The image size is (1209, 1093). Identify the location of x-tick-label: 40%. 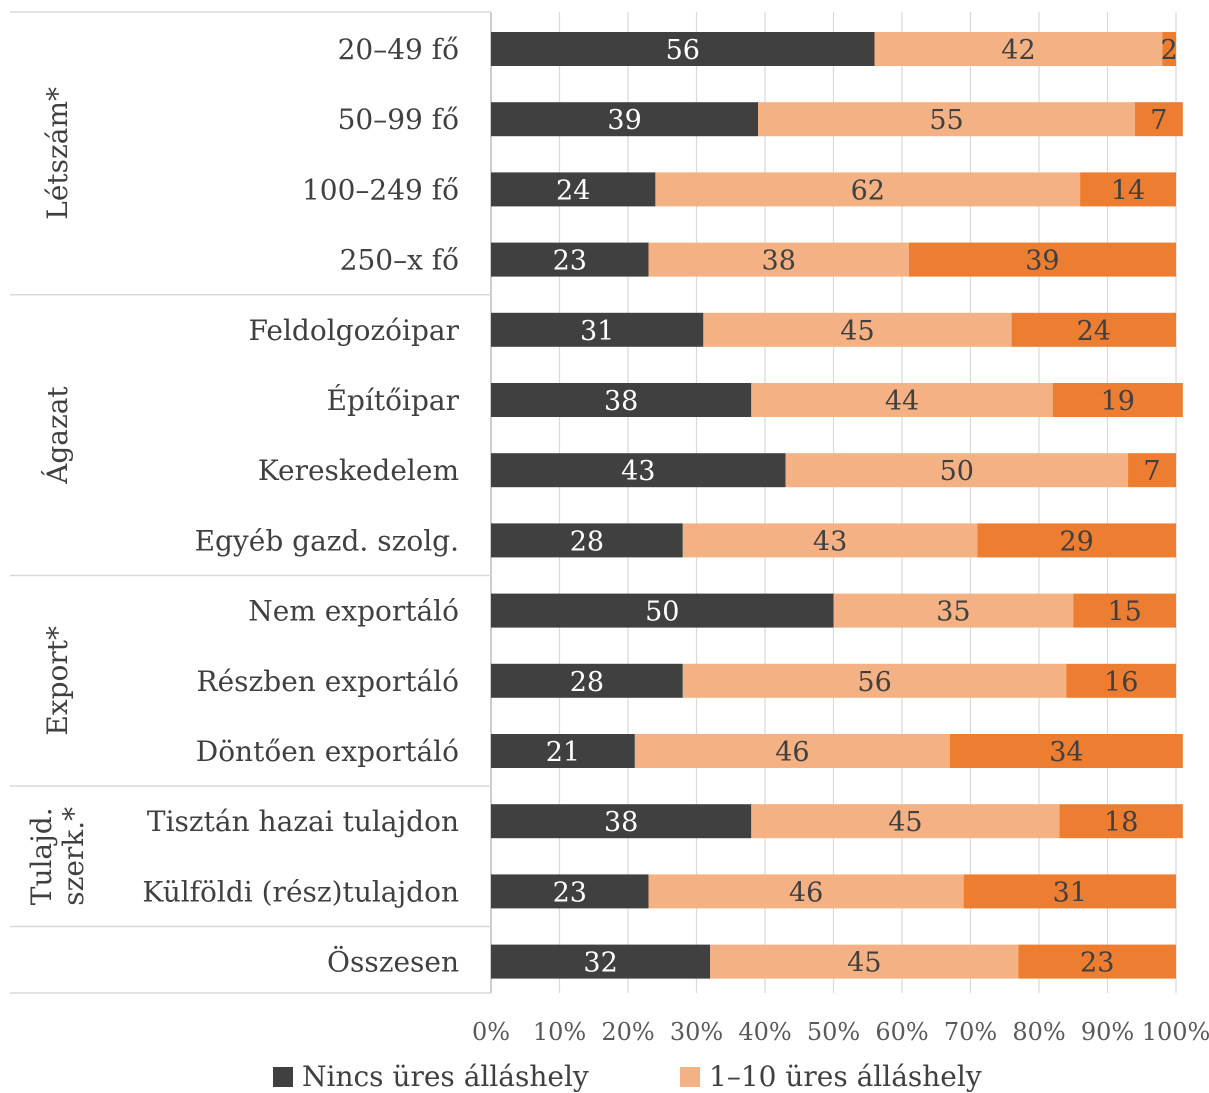
(764, 1032).